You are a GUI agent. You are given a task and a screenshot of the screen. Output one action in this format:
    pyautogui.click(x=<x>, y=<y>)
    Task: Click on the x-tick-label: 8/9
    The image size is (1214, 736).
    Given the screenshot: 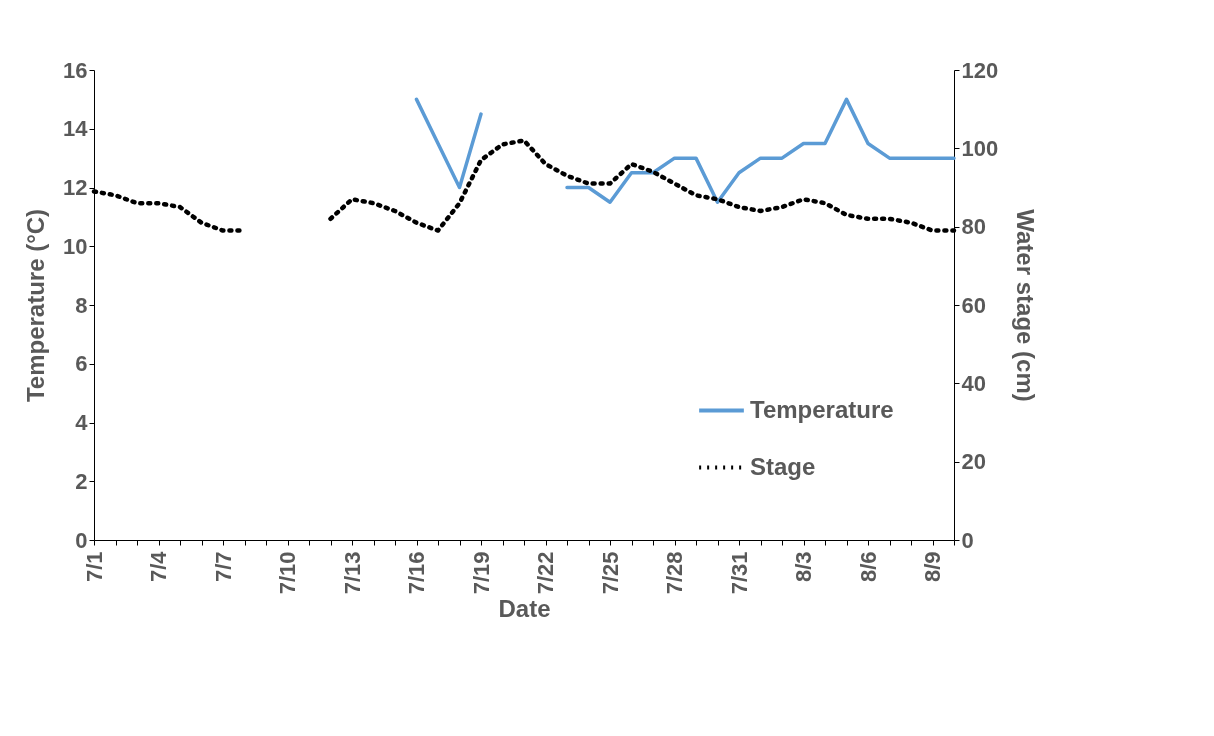 What is the action you would take?
    pyautogui.click(x=932, y=567)
    